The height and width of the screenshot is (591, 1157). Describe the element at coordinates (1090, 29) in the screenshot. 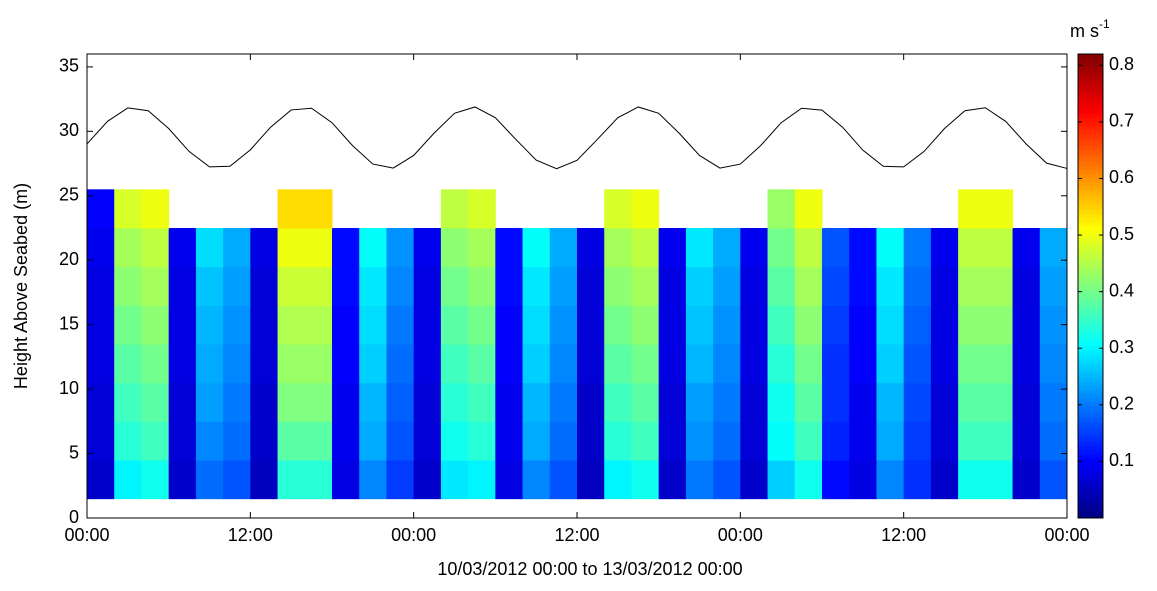

I see `colorbar-label: m s-1` at that location.